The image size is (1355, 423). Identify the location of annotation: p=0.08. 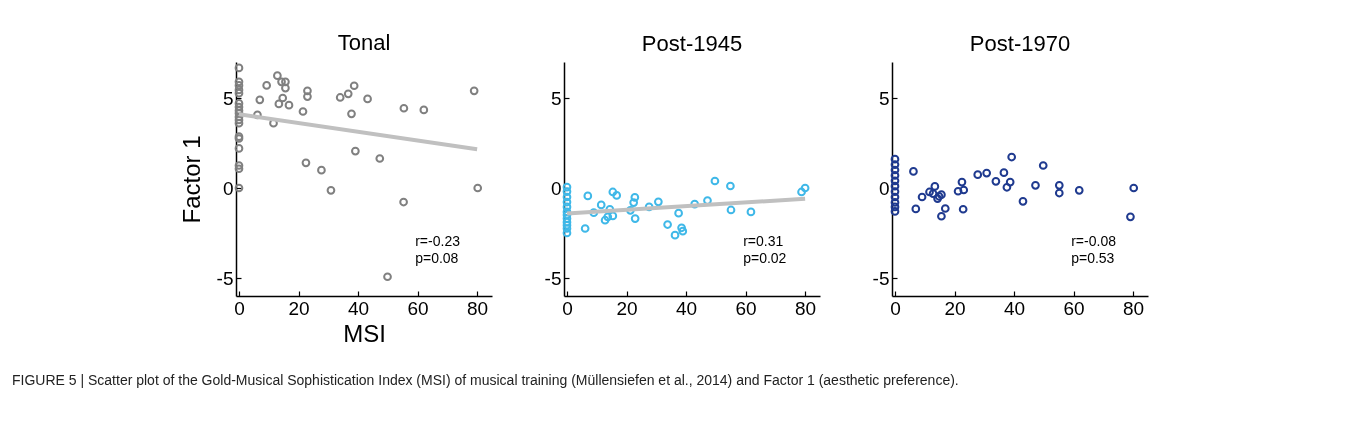
(437, 258).